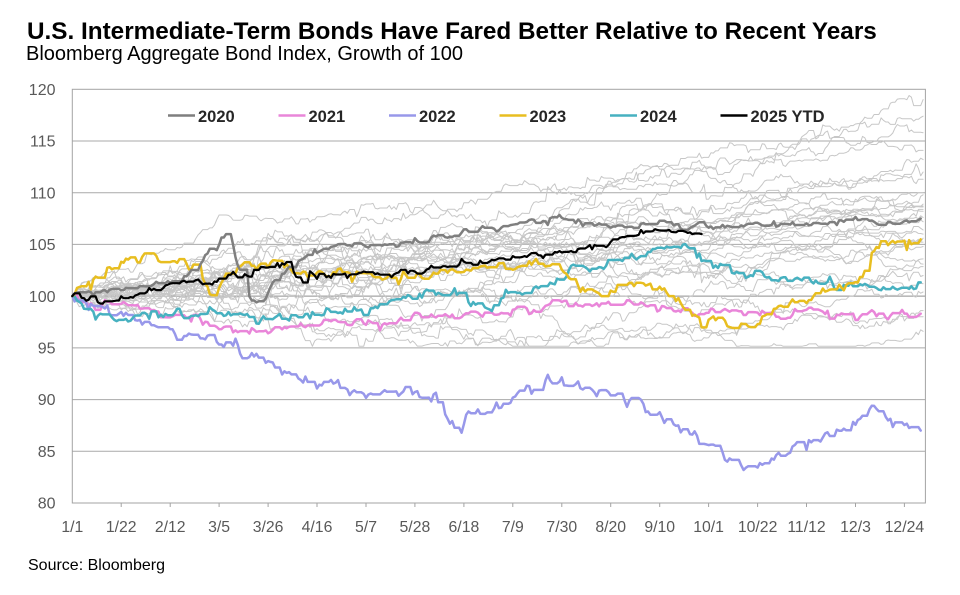 The image size is (960, 595). I want to click on svg-text: 10/1, so click(708, 527).